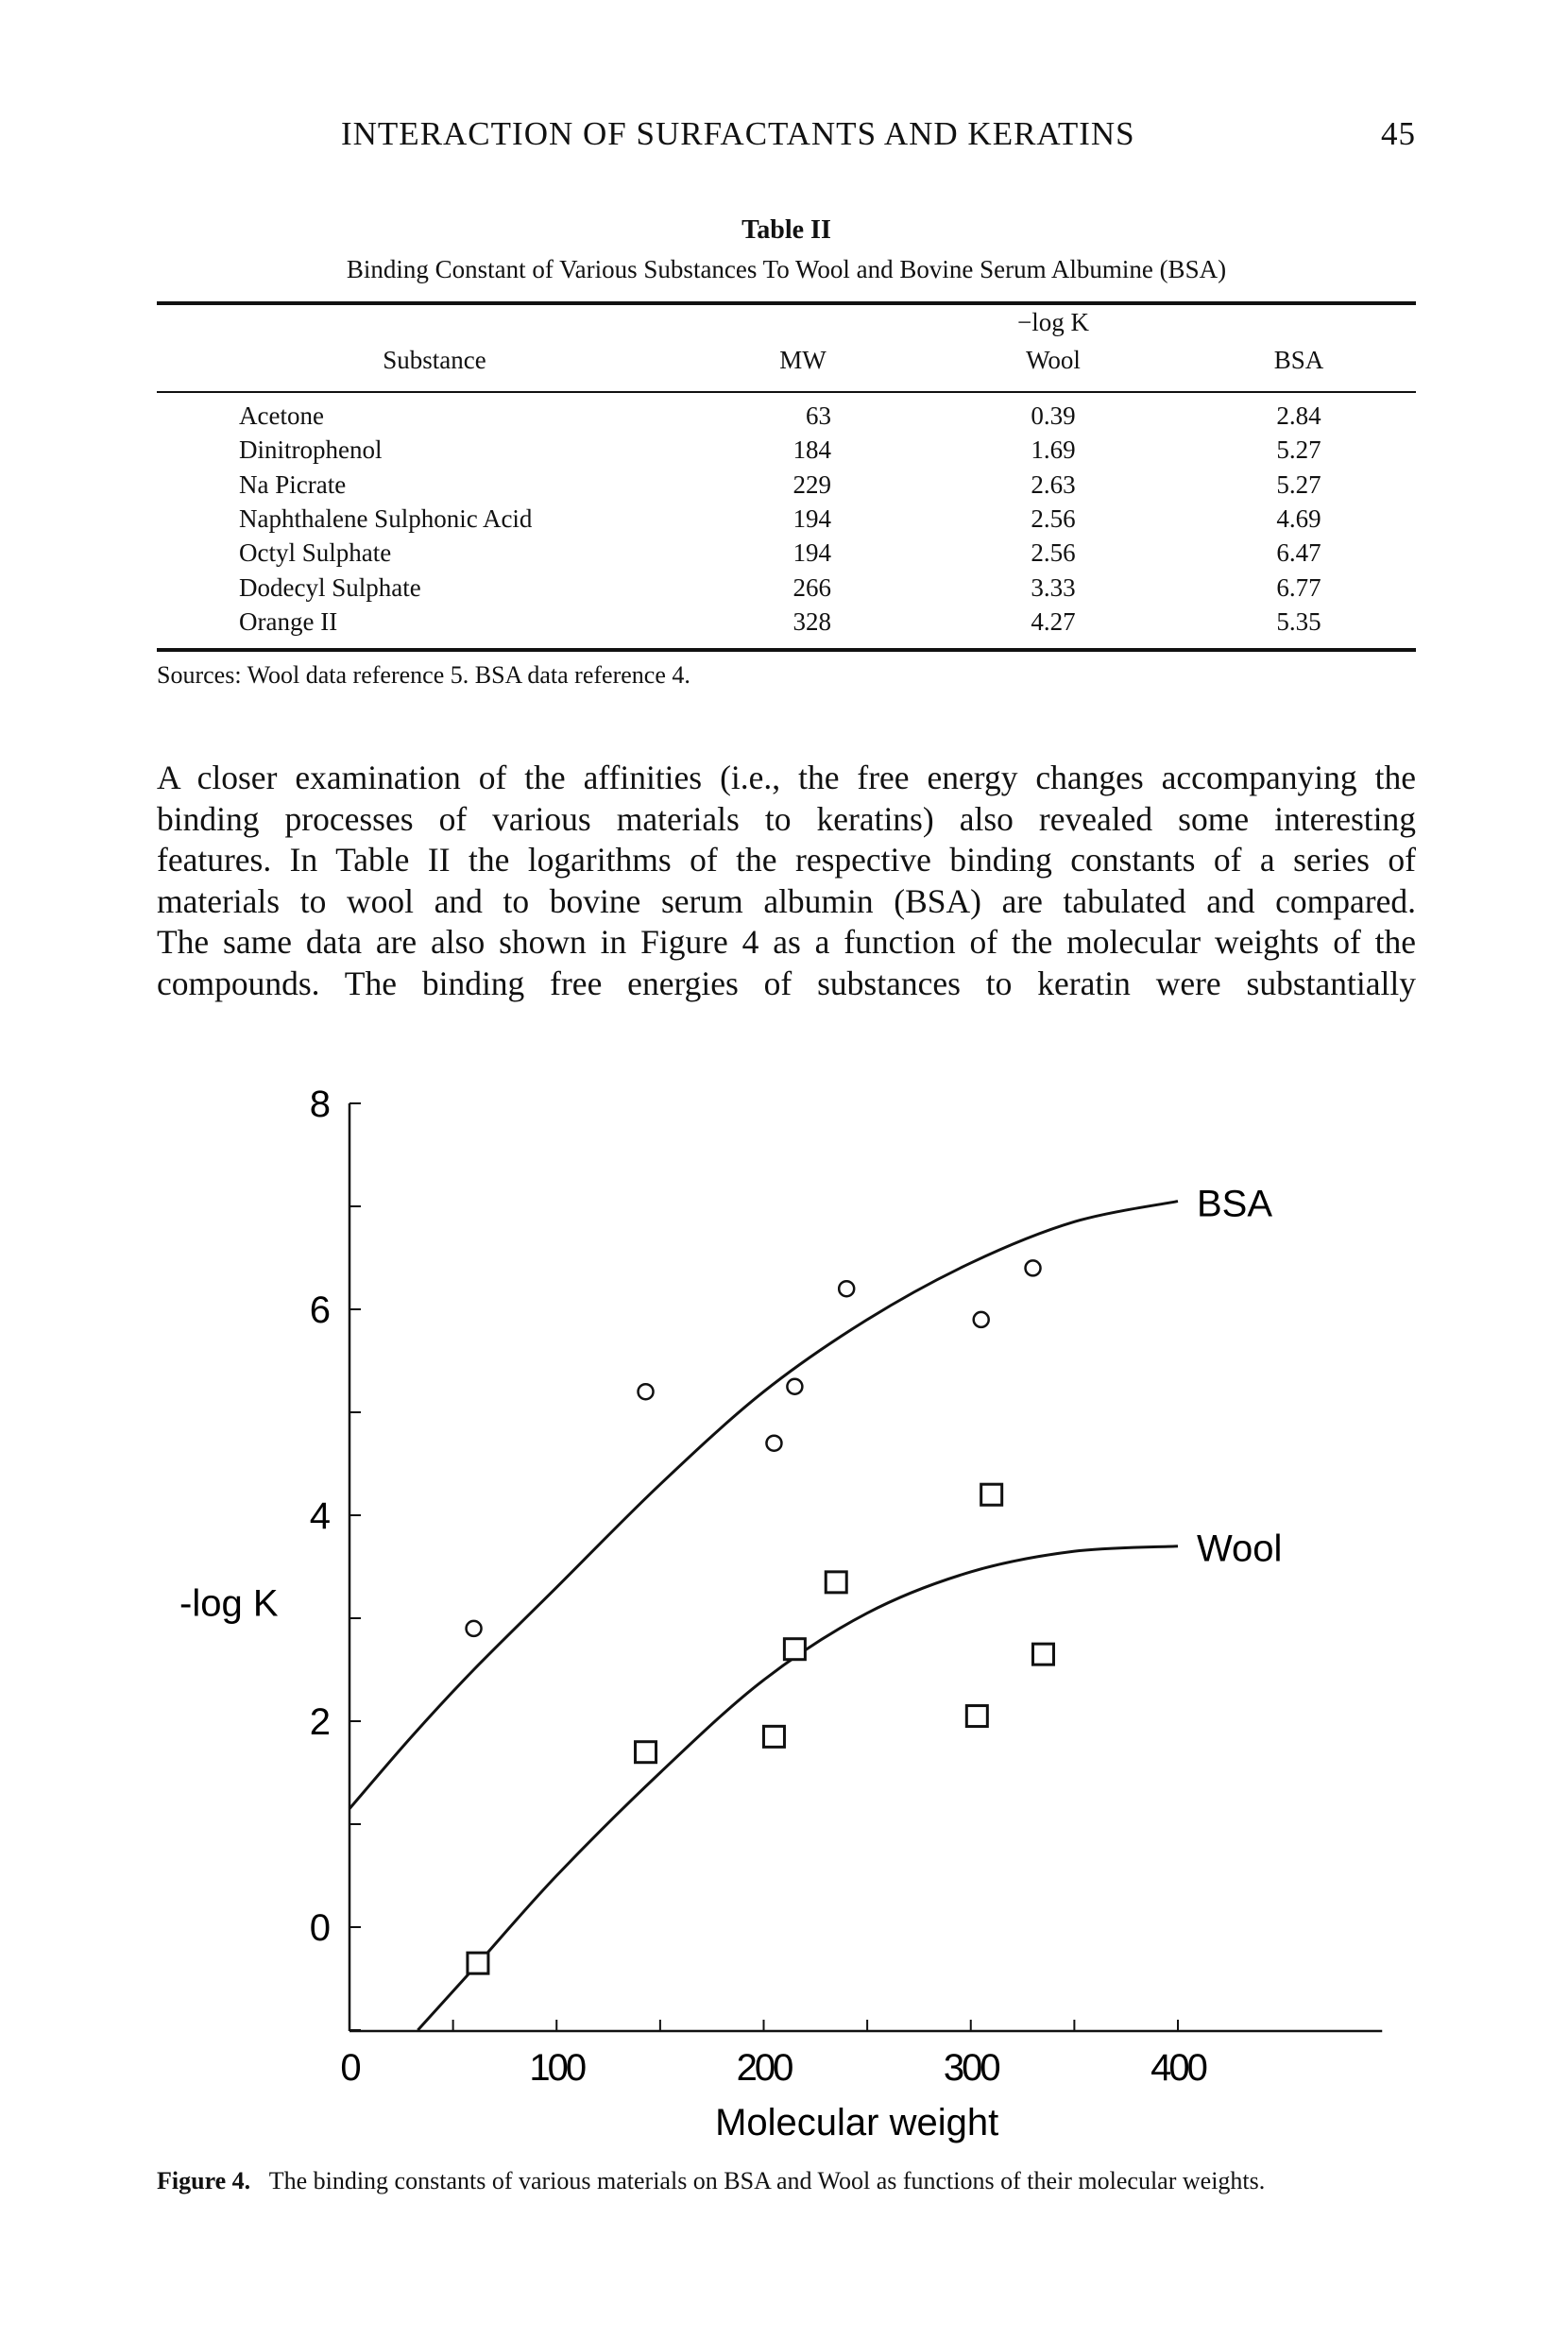 The height and width of the screenshot is (2339, 1568). Describe the element at coordinates (812, 587) in the screenshot. I see `cell-mw: 266` at that location.